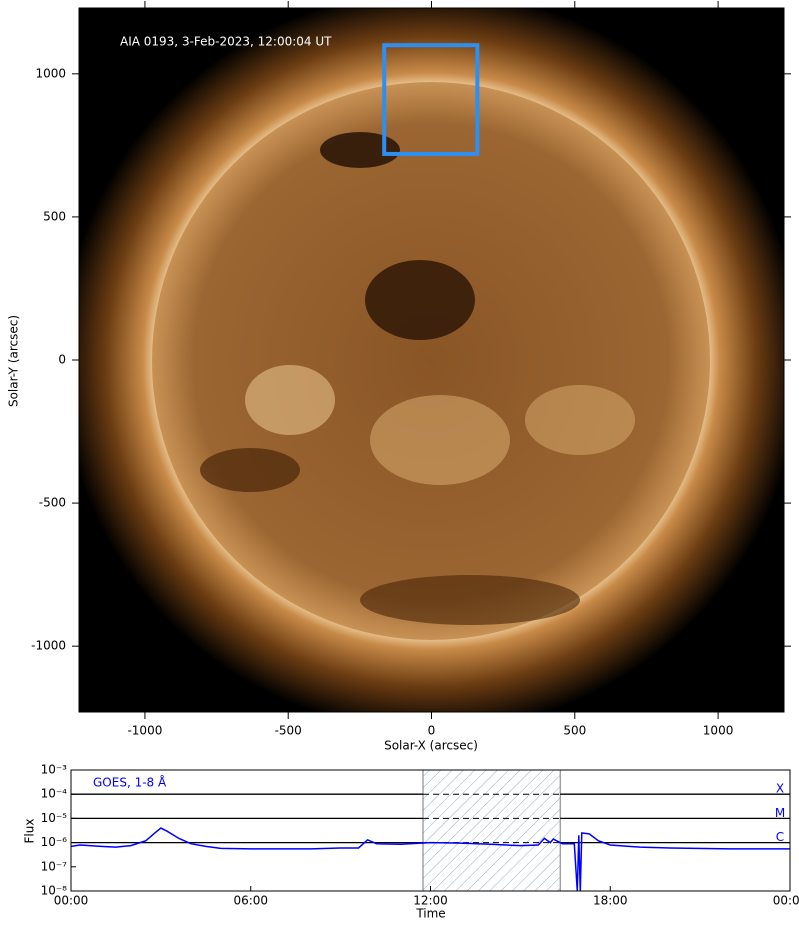 The height and width of the screenshot is (939, 799). I want to click on x-tick-label: 0, so click(432, 731).